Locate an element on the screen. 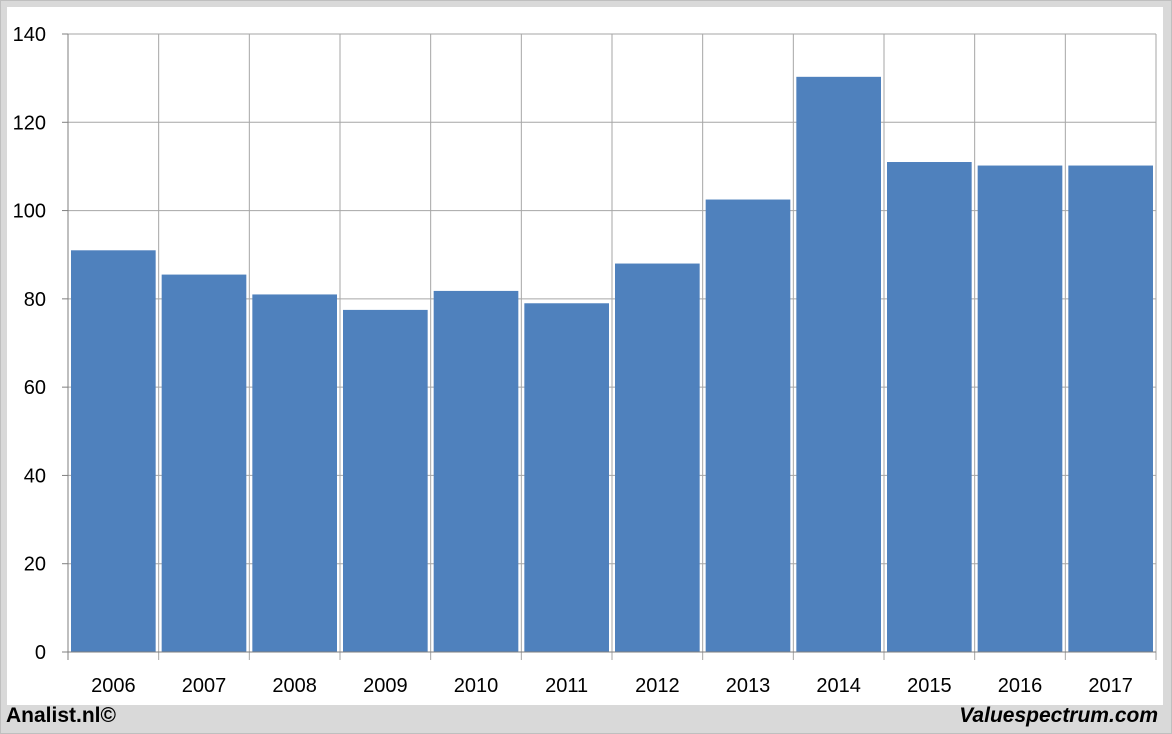 The width and height of the screenshot is (1172, 734). bar-2006 is located at coordinates (113, 451).